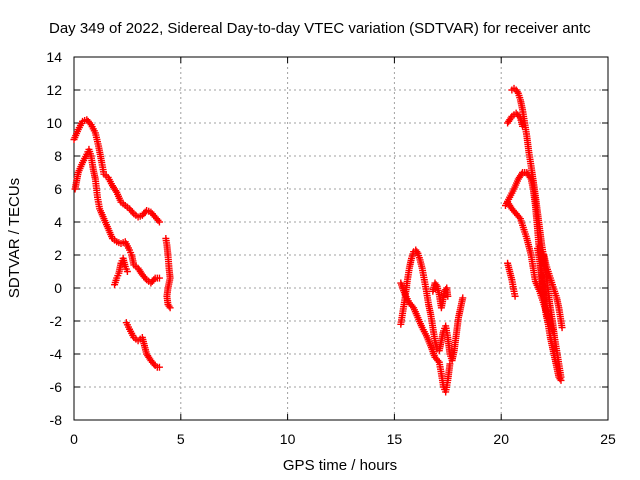  Describe the element at coordinates (14, 238) in the screenshot. I see `y-axis-label: SDTVAR / TECUs` at that location.